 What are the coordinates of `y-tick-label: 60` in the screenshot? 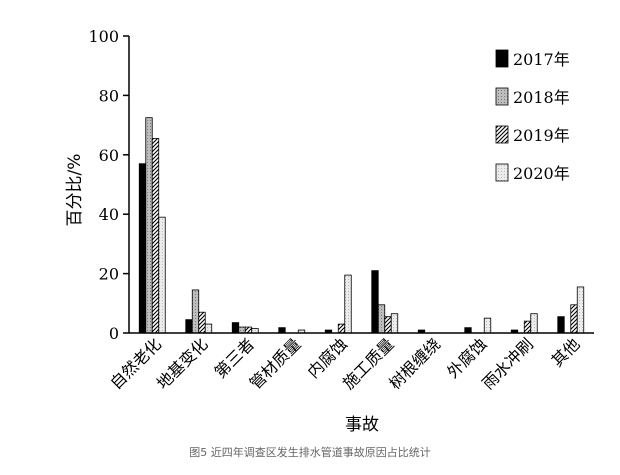 It's located at (109, 155).